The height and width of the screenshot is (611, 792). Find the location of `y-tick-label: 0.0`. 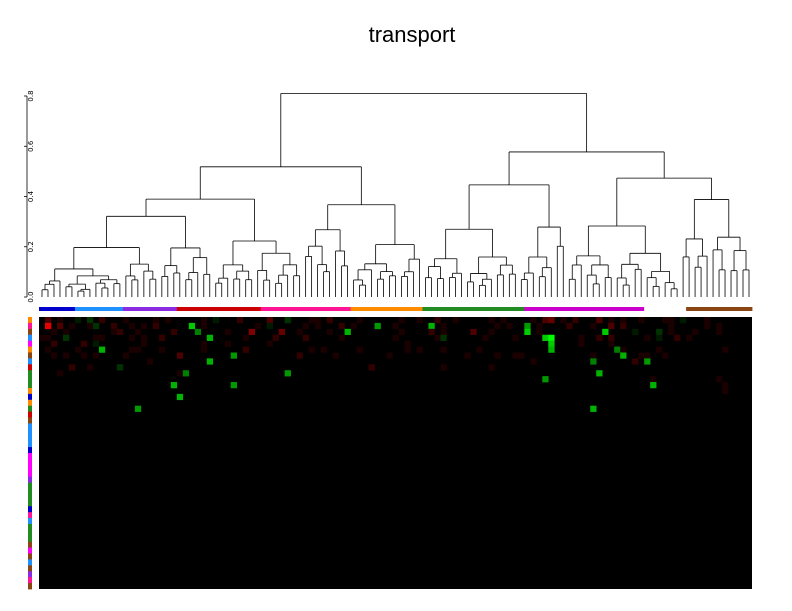

y-tick-label: 0.0 is located at coordinates (31, 296).